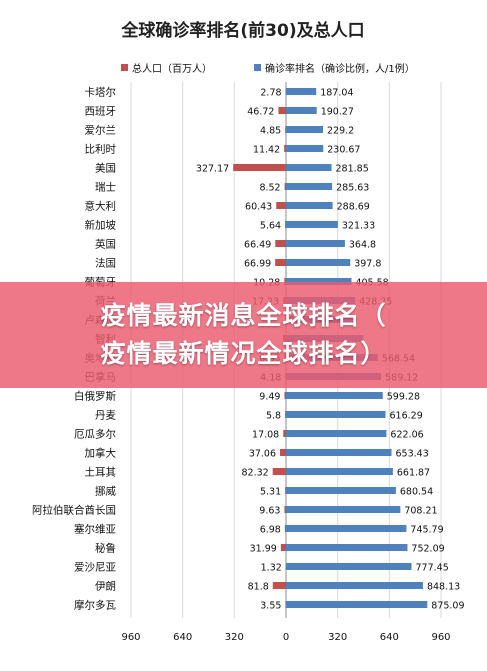  What do you see at coordinates (367, 264) in the screenshot?
I see `value-label-rate: 397.8` at bounding box center [367, 264].